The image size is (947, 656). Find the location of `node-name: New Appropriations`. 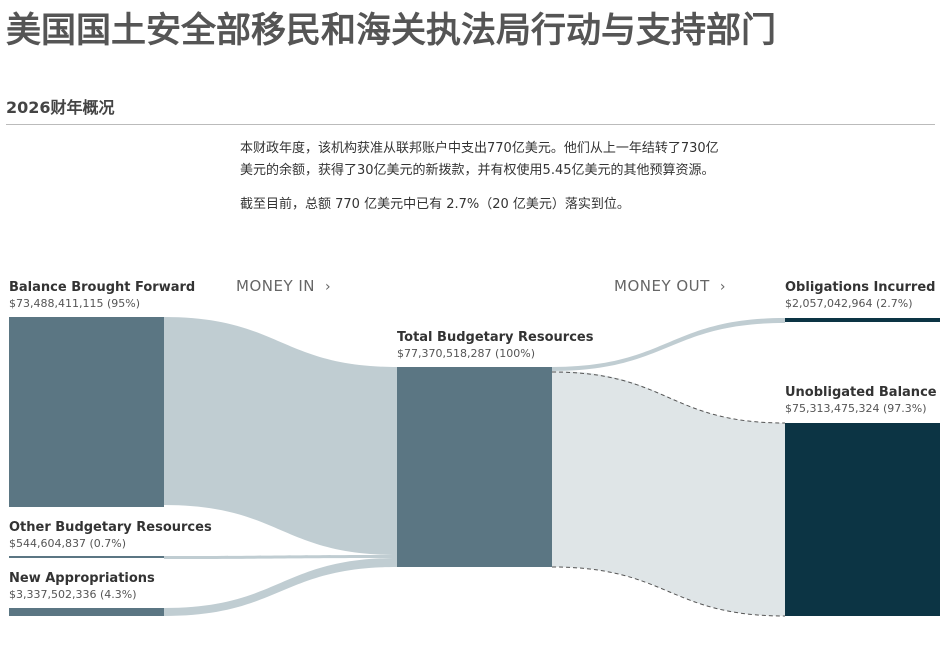

node-name: New Appropriations is located at coordinates (82, 578).